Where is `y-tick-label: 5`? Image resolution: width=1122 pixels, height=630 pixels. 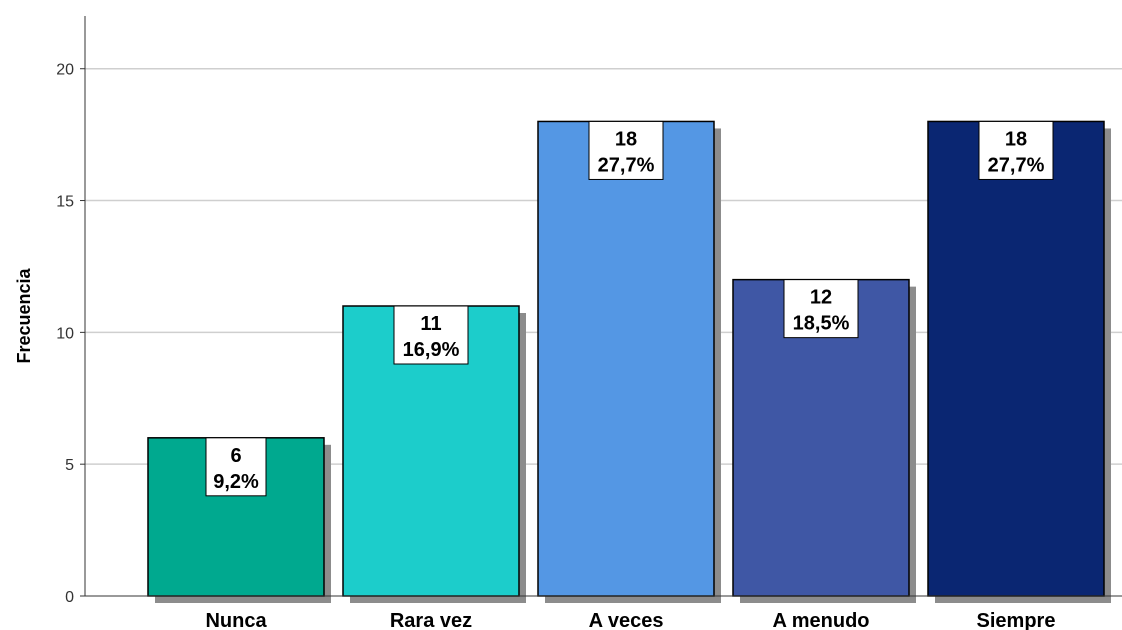 y-tick-label: 5 is located at coordinates (69, 465).